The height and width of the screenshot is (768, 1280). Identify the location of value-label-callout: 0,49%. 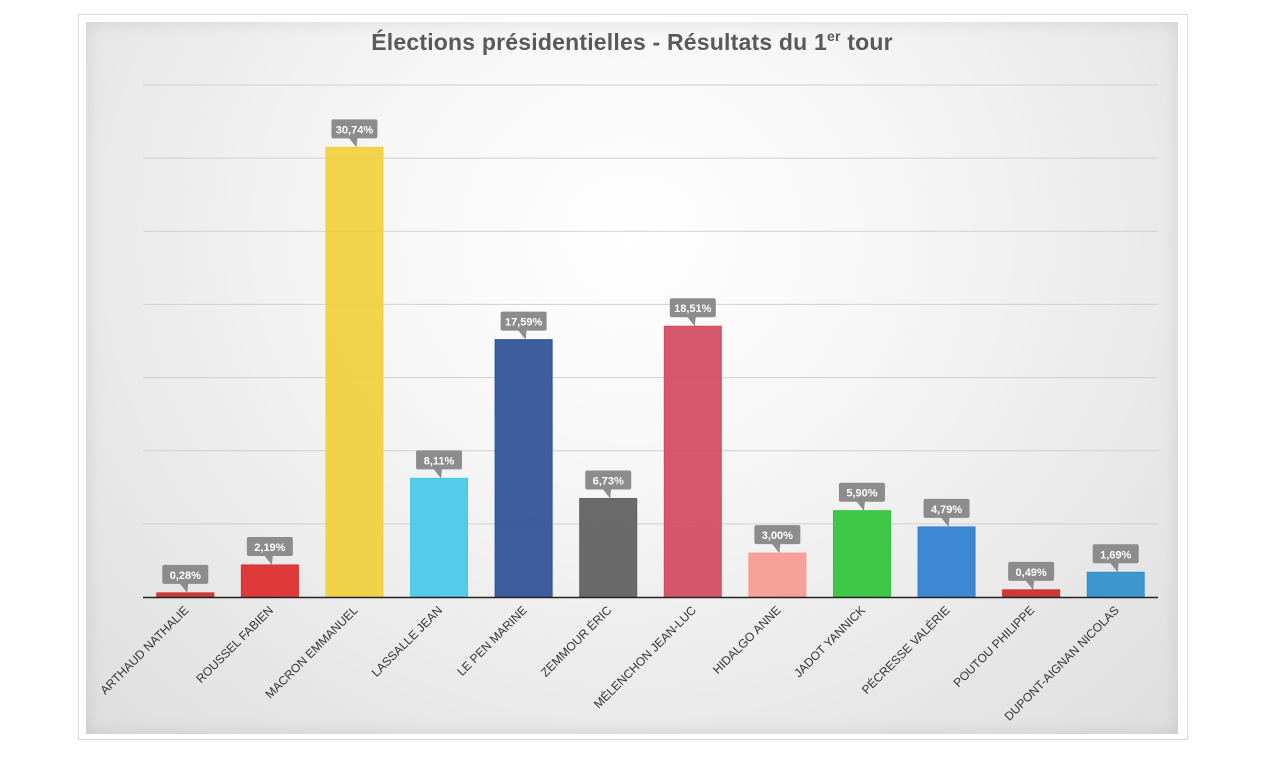
(1031, 575).